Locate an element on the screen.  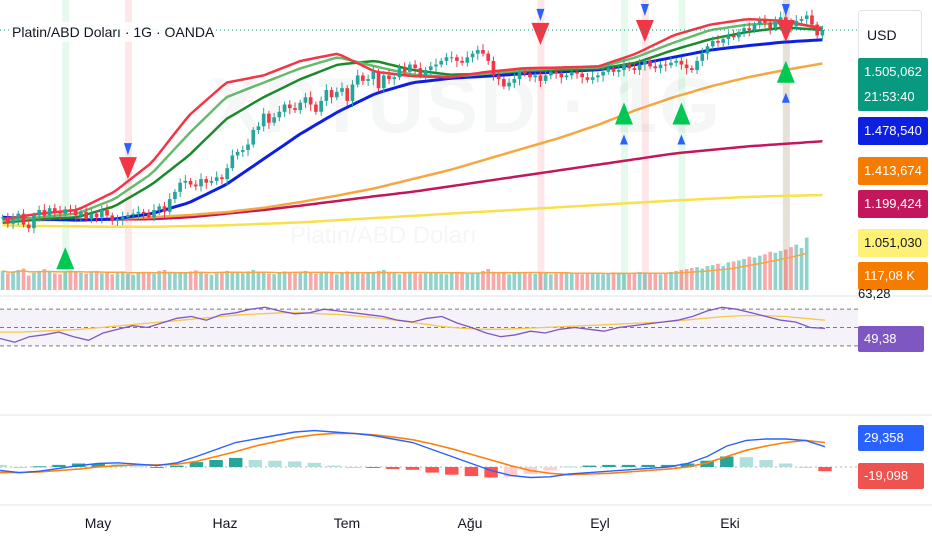
month-label-0: May is located at coordinates (98, 523).